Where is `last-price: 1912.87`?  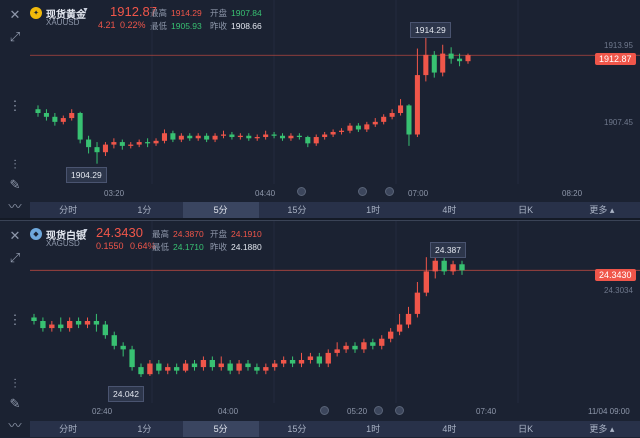
last-price: 1912.87 is located at coordinates (133, 11).